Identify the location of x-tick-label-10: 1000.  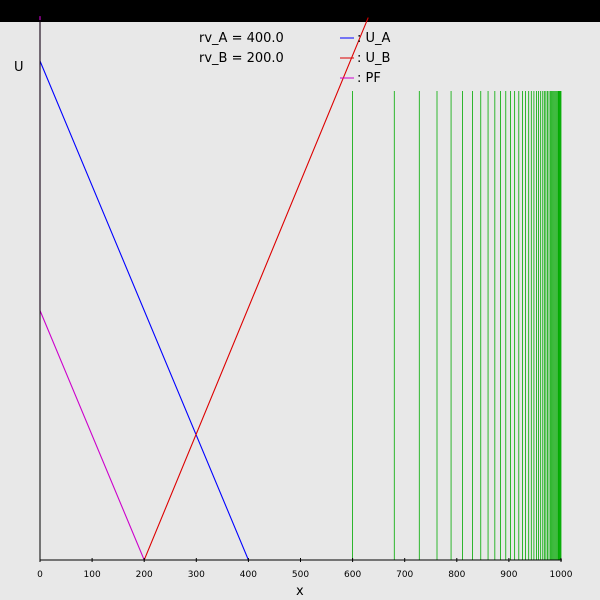
(561, 575).